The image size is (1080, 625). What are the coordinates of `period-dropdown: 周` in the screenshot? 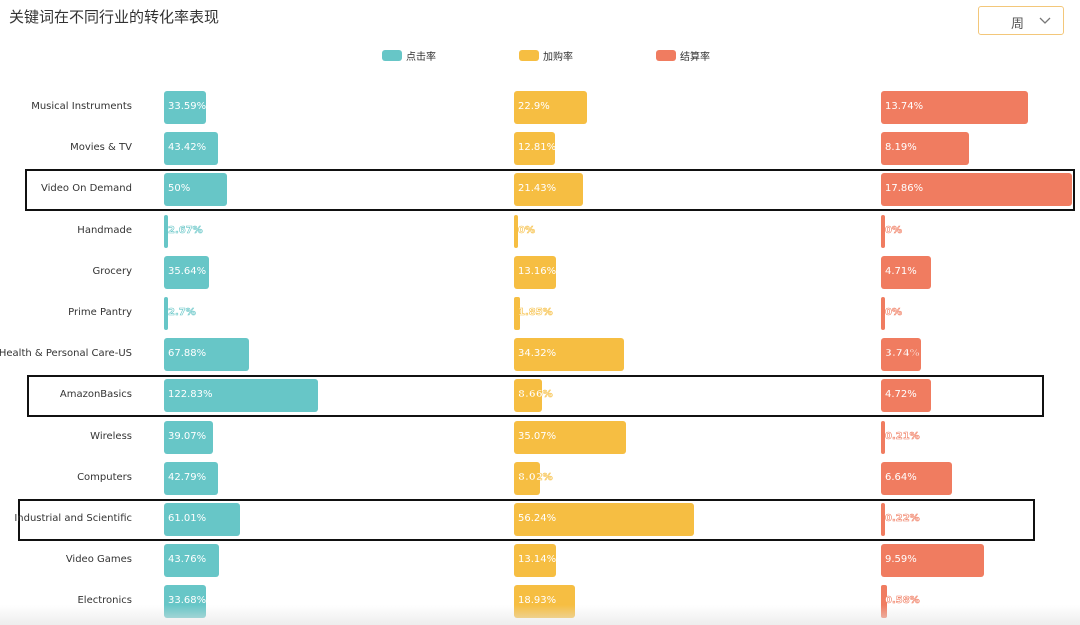 It's located at (1021, 20).